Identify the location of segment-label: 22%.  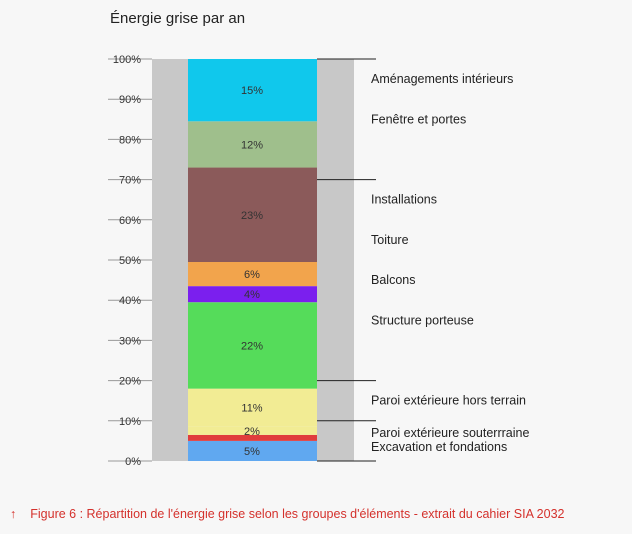
(252, 346).